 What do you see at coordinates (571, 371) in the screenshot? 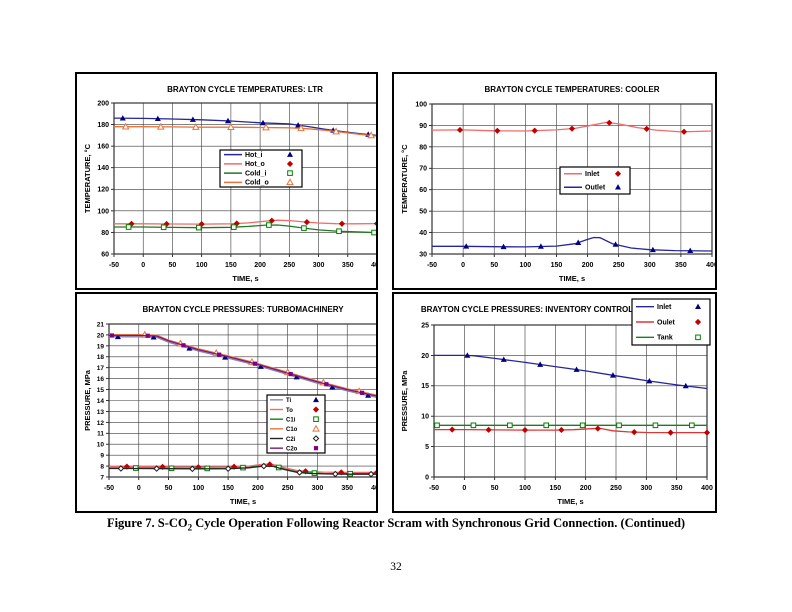
I see `series-Inlet` at bounding box center [571, 371].